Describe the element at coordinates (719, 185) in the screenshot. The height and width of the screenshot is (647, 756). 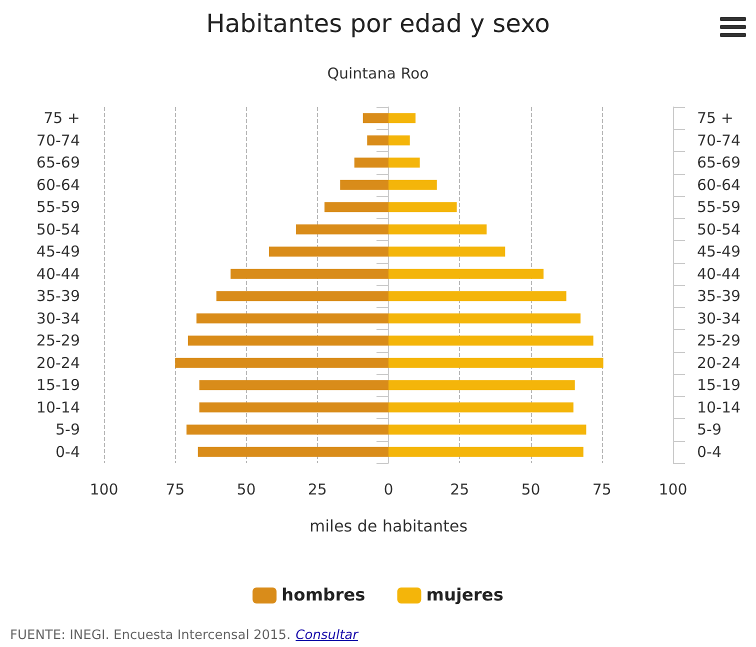
I see `y-tick-label: 60-64` at that location.